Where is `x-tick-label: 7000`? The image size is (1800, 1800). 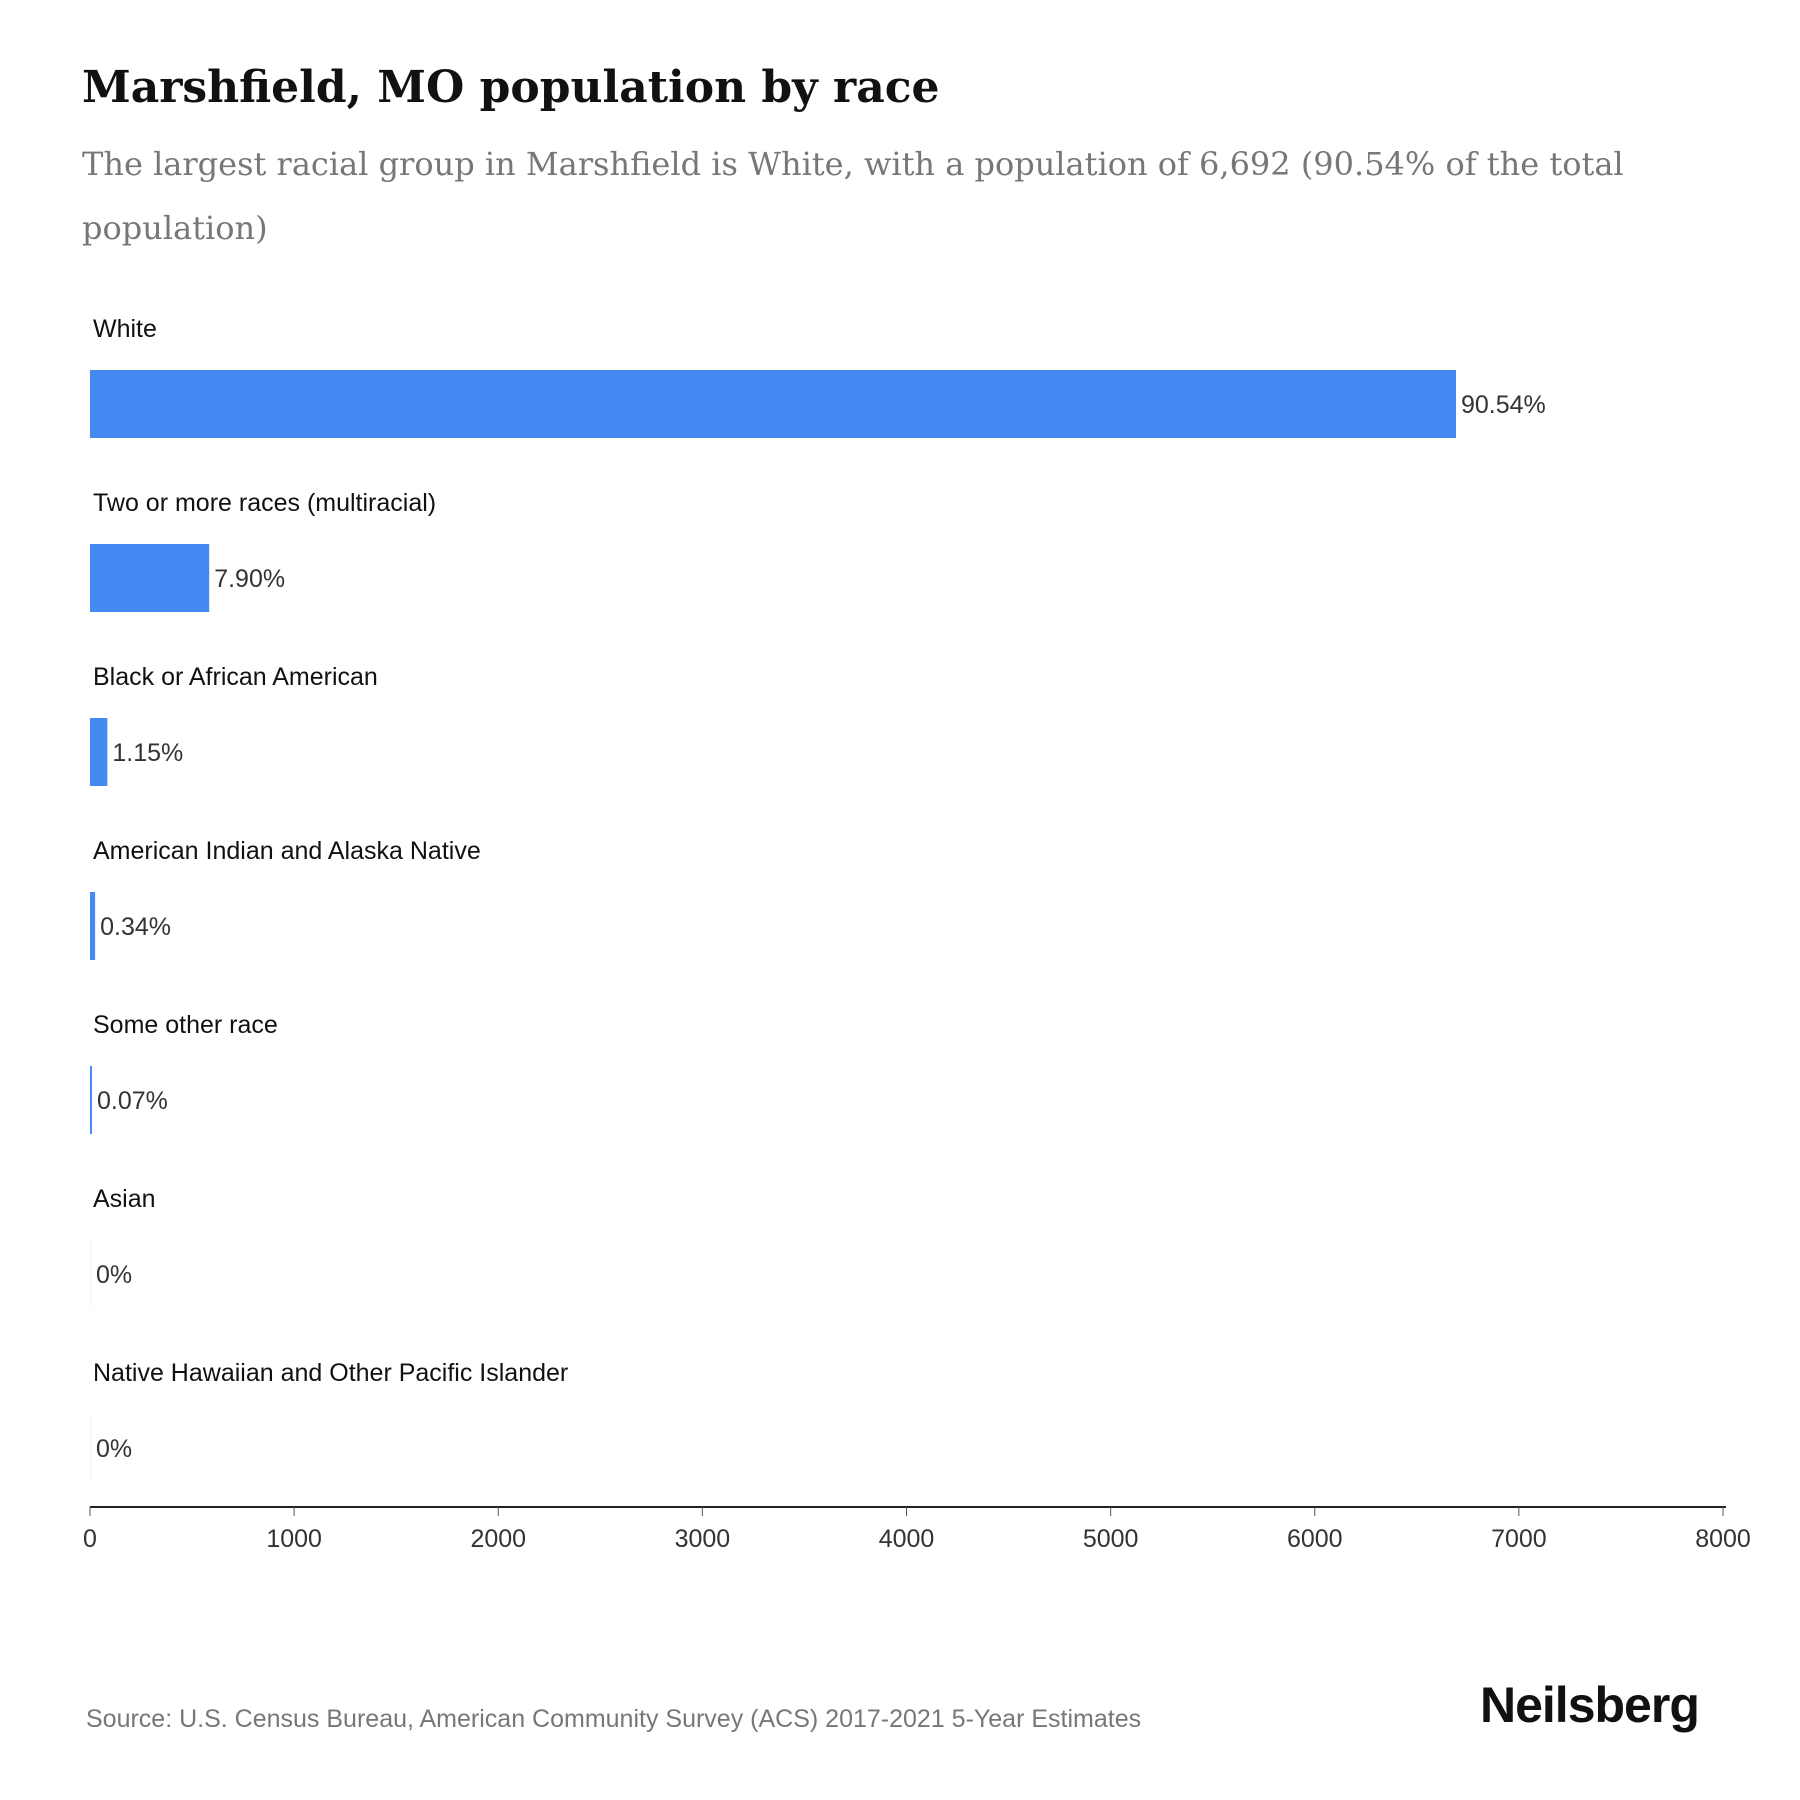 x-tick-label: 7000 is located at coordinates (1519, 1539).